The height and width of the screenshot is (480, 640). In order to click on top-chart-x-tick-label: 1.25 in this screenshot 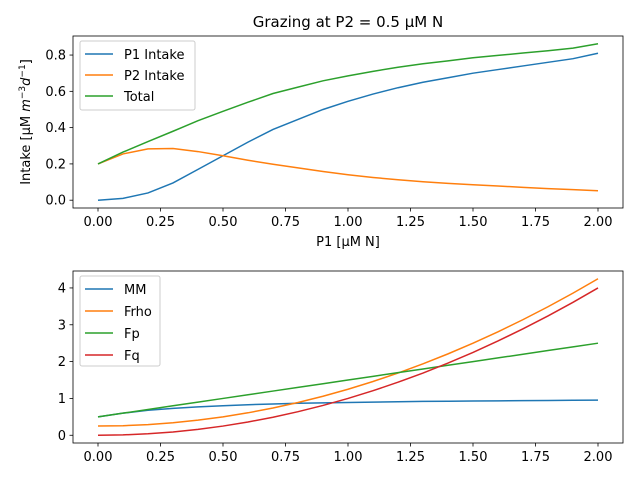, I will do `click(410, 222)`.